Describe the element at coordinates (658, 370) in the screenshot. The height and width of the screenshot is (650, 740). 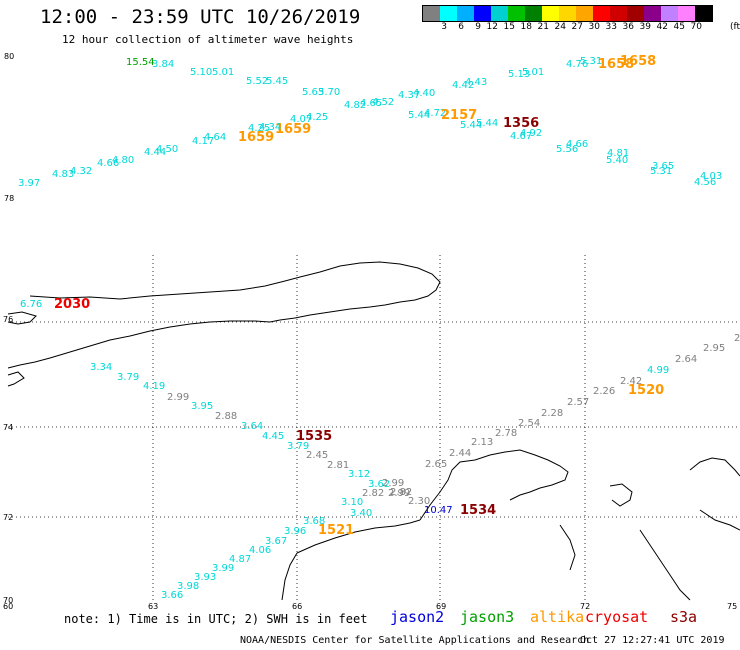
I see `swh-value: 4.99` at that location.